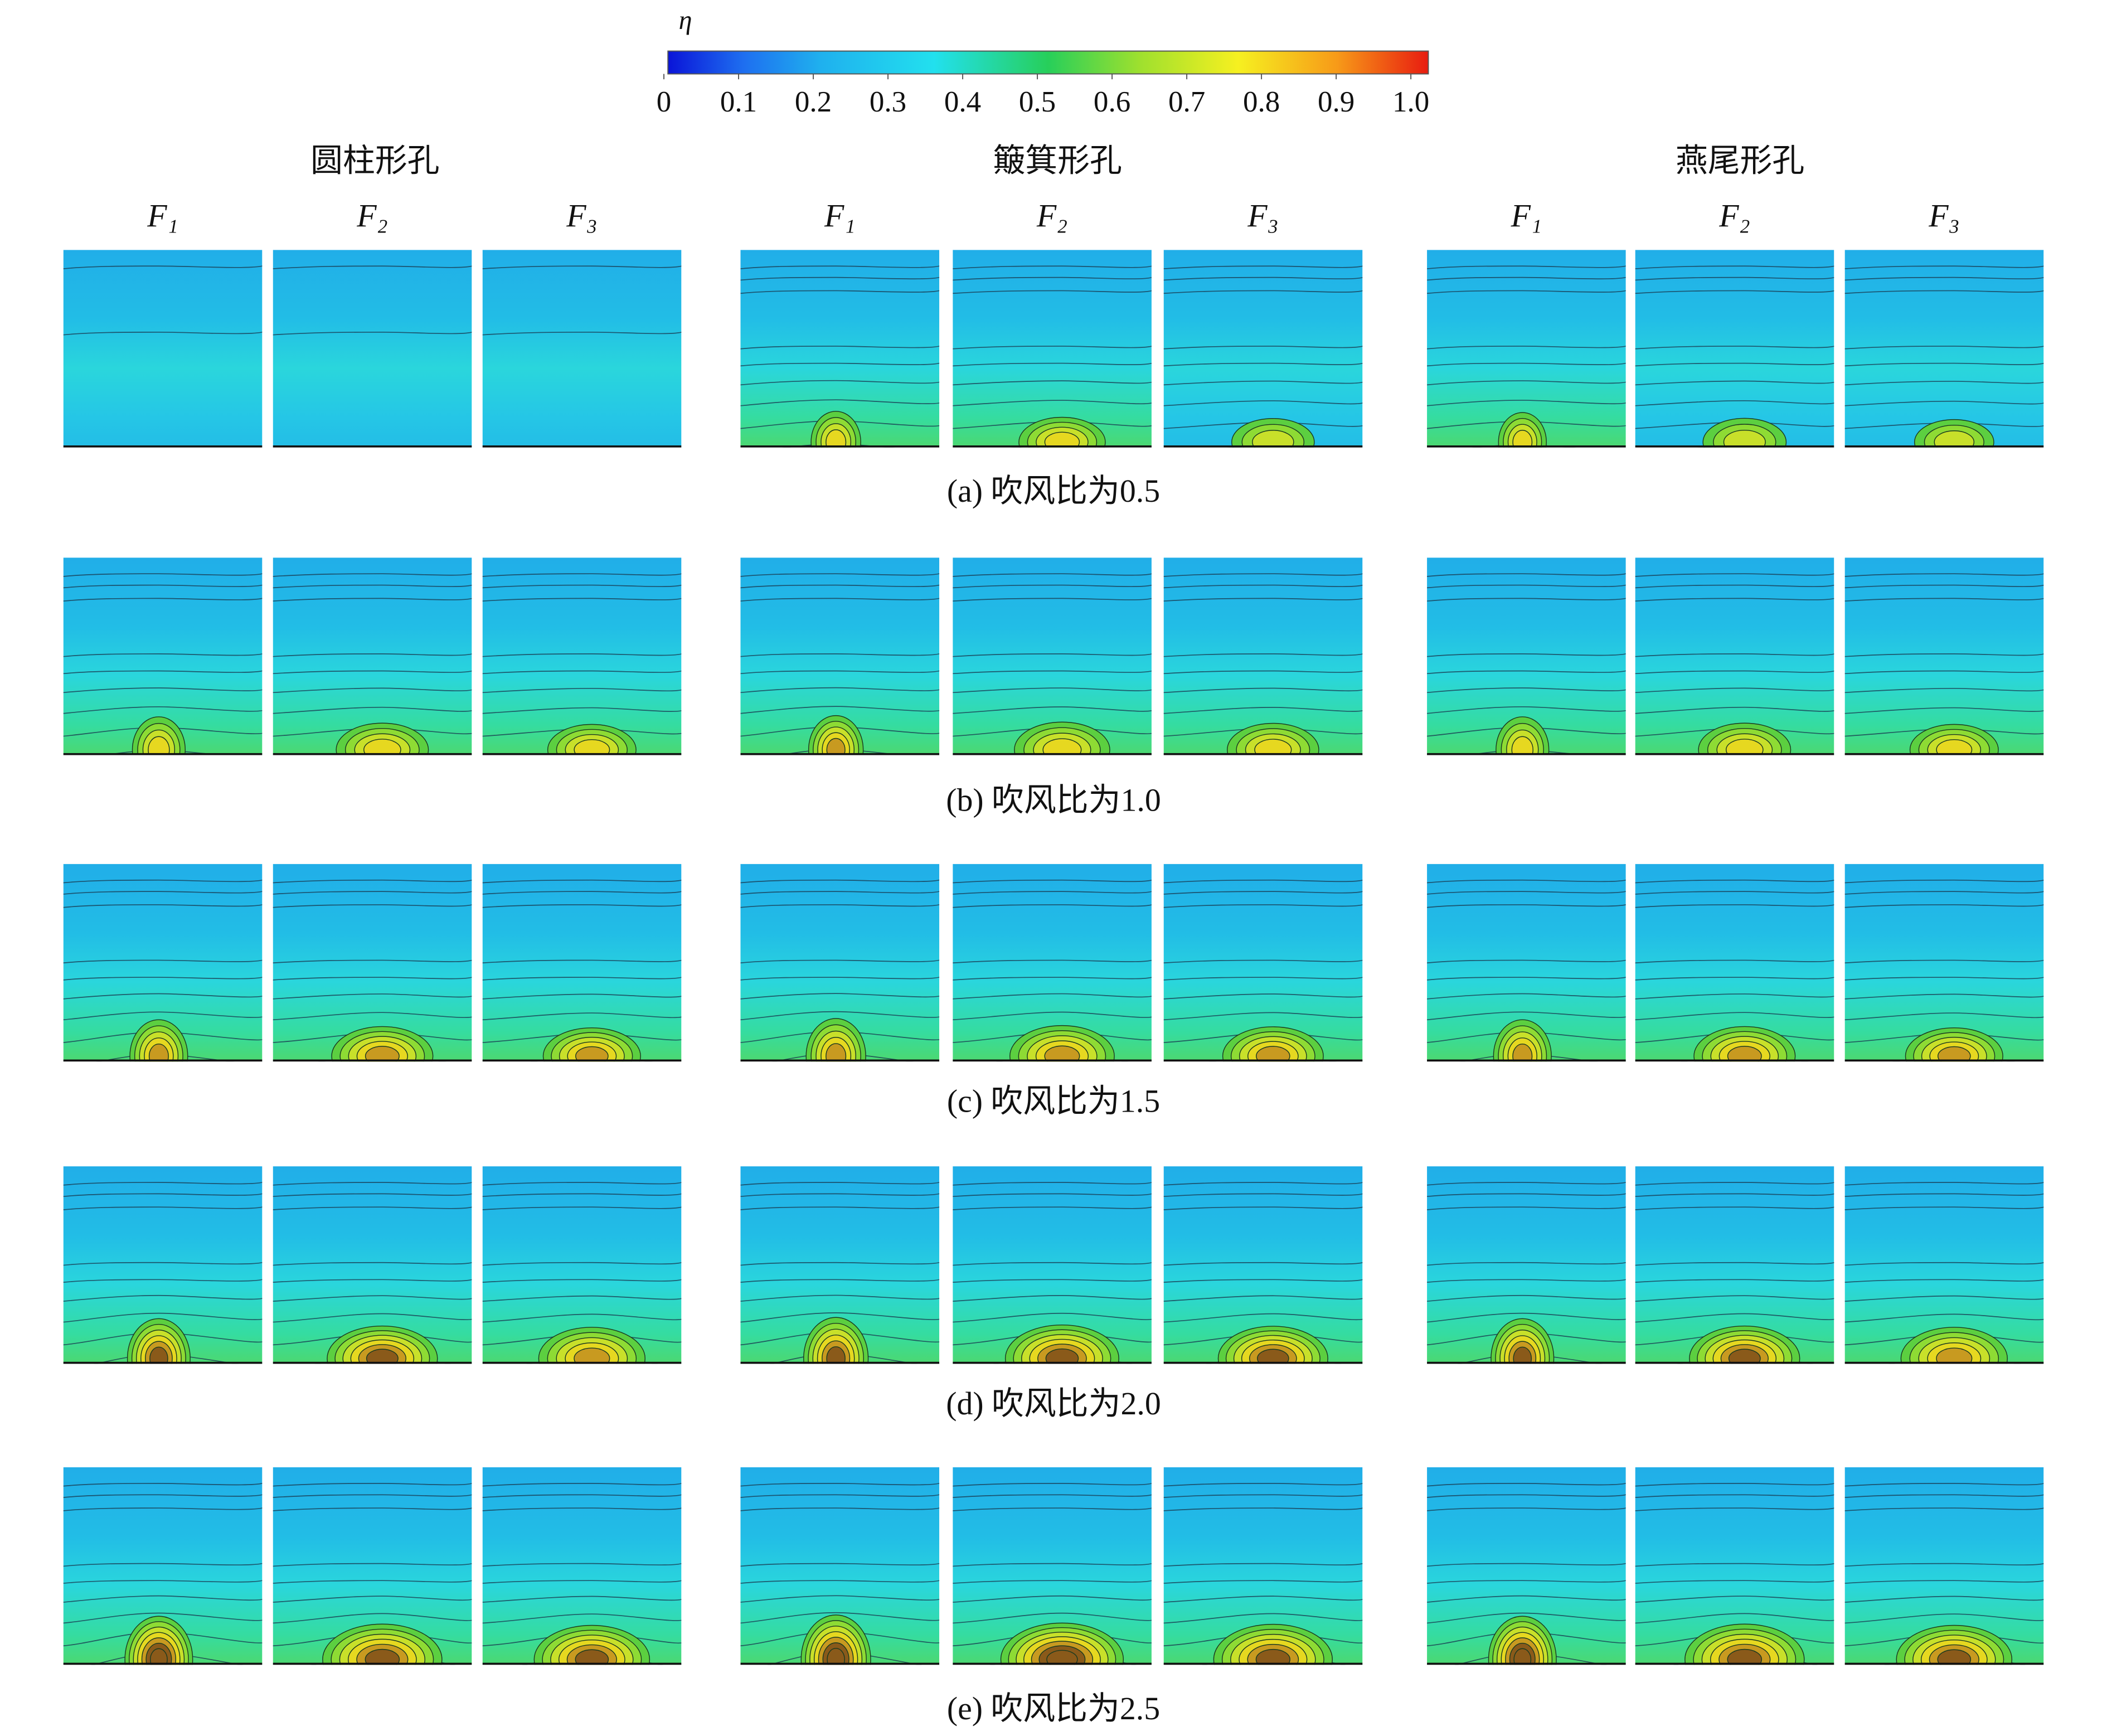 This screenshot has width=2107, height=1736. I want to click on column-label: F₂, so click(1734, 215).